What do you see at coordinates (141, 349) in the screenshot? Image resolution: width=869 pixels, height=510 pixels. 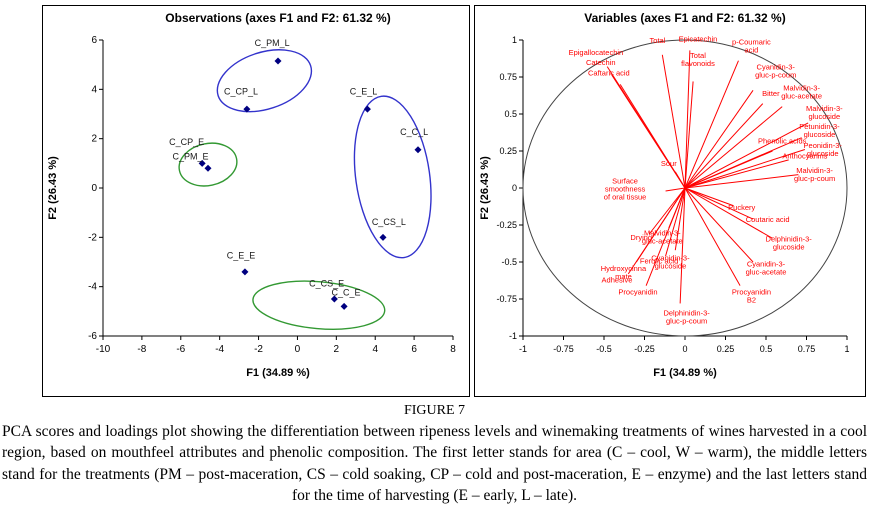 I see `x-tick-label: -8` at bounding box center [141, 349].